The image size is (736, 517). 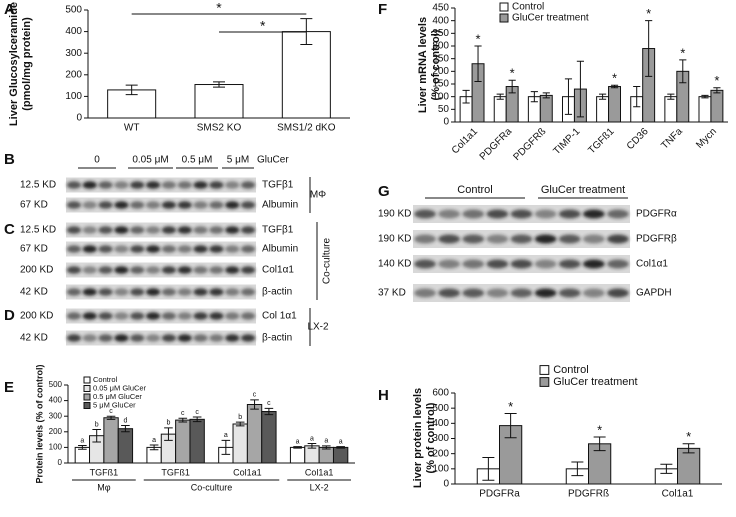 I want to click on lane-label: 0.5 μM, so click(x=197, y=160).